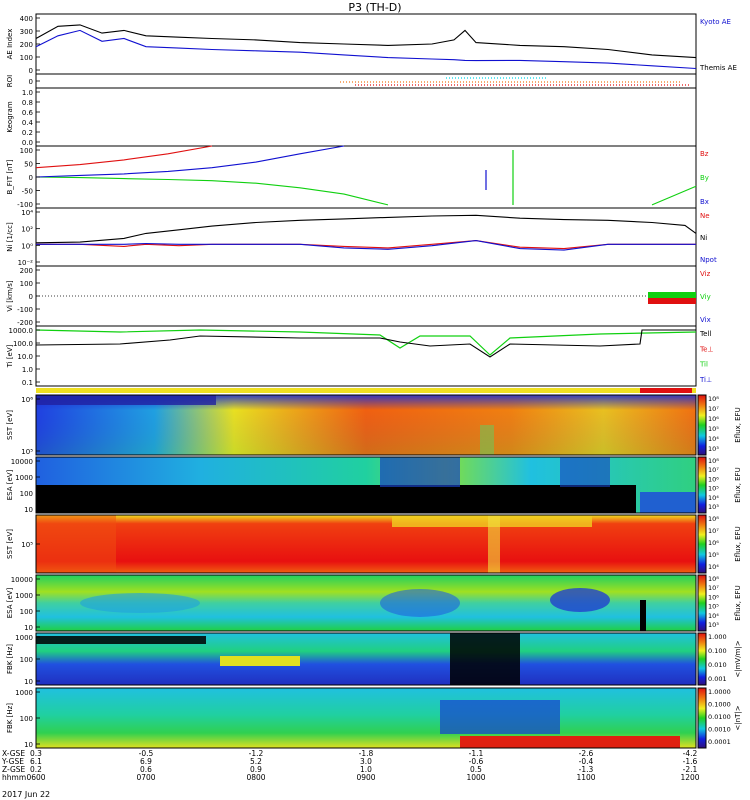  I want to click on panel-9-ytick: 10⁵, so click(27, 545).